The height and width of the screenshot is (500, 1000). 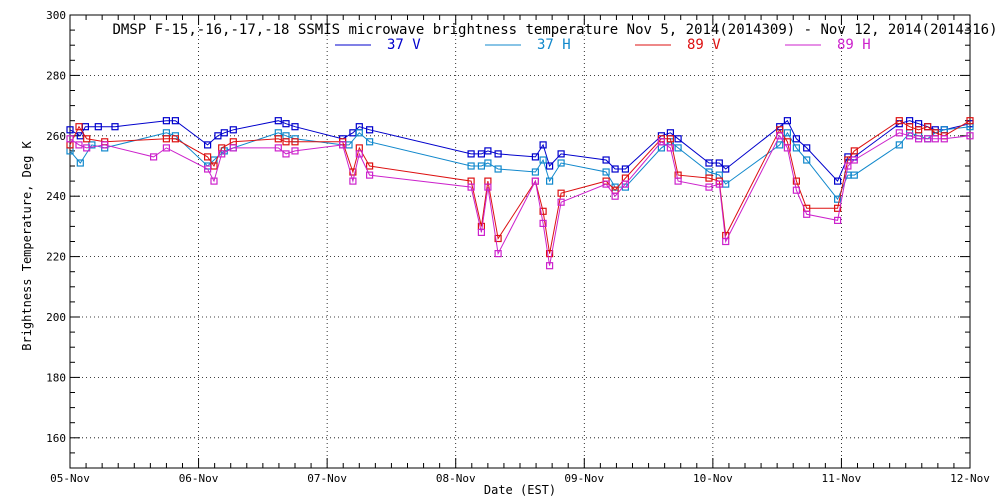 What do you see at coordinates (584, 478) in the screenshot?
I see `x-tick-label: 09-Nov` at bounding box center [584, 478].